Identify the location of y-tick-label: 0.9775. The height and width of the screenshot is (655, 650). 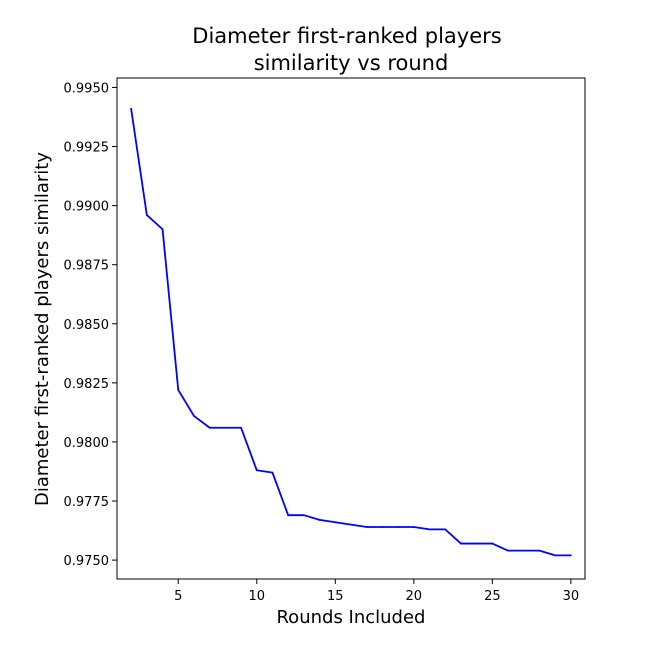
(87, 502).